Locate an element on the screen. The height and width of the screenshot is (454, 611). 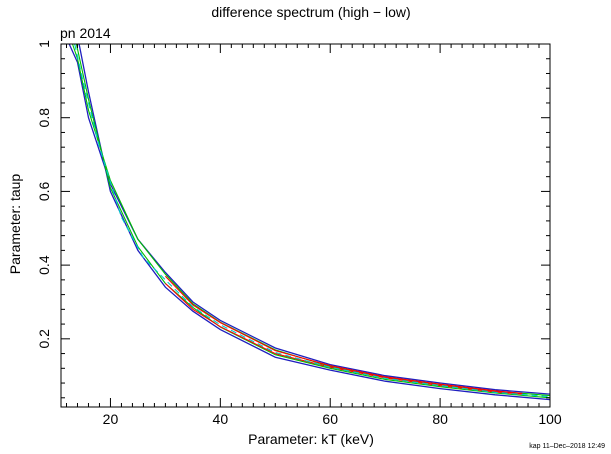
y-tick-label: 0.8 is located at coordinates (44, 118).